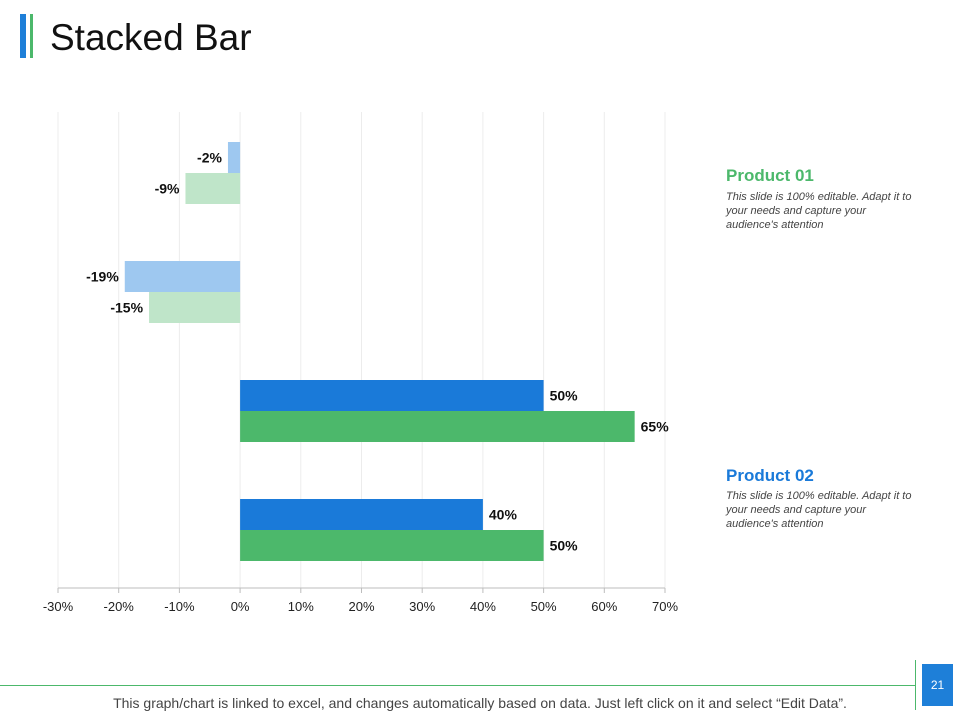 The width and height of the screenshot is (960, 720). What do you see at coordinates (937, 685) in the screenshot?
I see `page-number: 21` at bounding box center [937, 685].